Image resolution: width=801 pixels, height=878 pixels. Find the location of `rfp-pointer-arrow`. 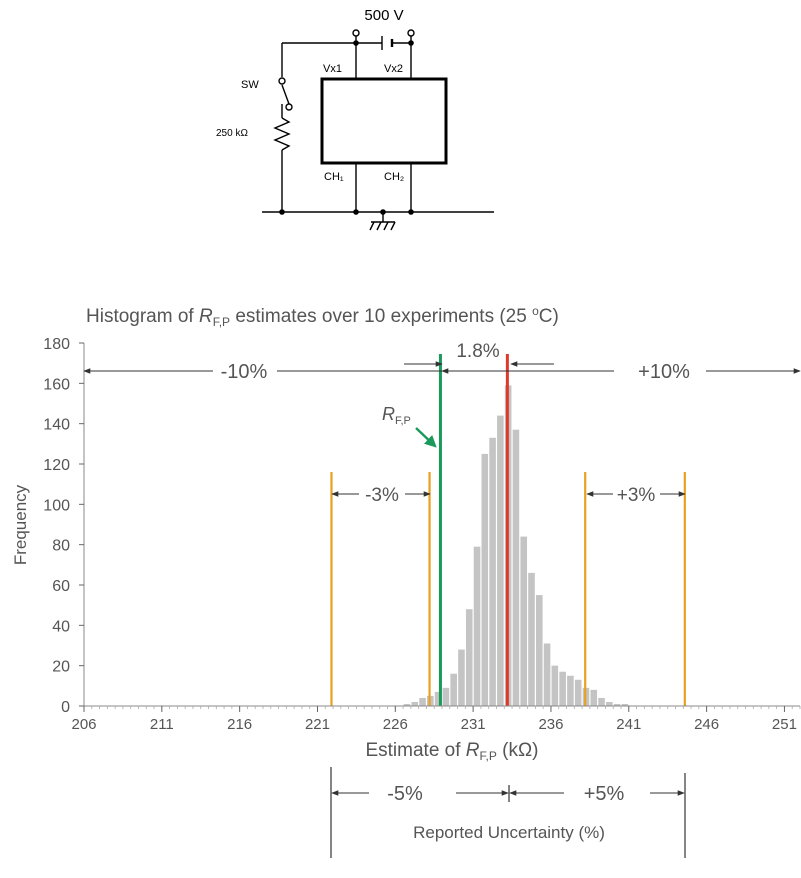

rfp-pointer-arrow is located at coordinates (426, 437).